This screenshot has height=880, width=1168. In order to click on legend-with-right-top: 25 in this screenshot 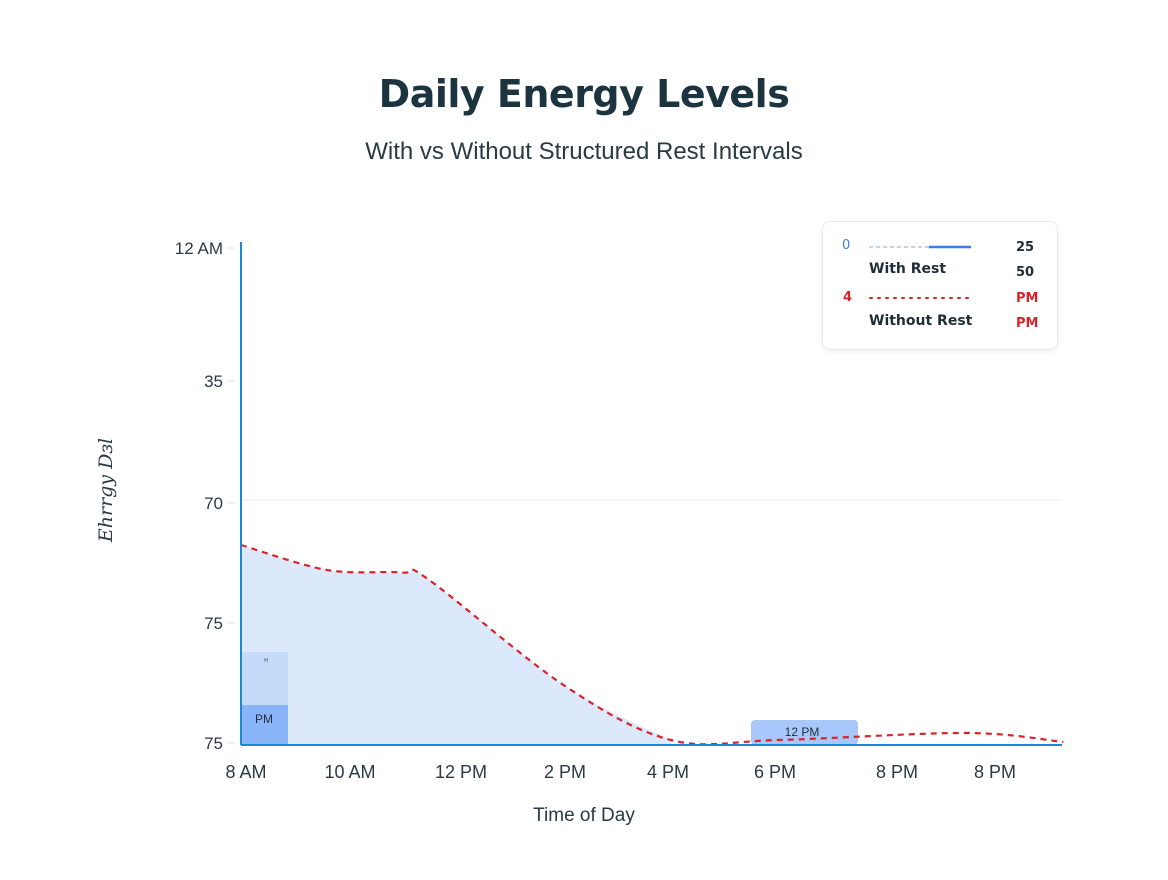, I will do `click(1025, 247)`.